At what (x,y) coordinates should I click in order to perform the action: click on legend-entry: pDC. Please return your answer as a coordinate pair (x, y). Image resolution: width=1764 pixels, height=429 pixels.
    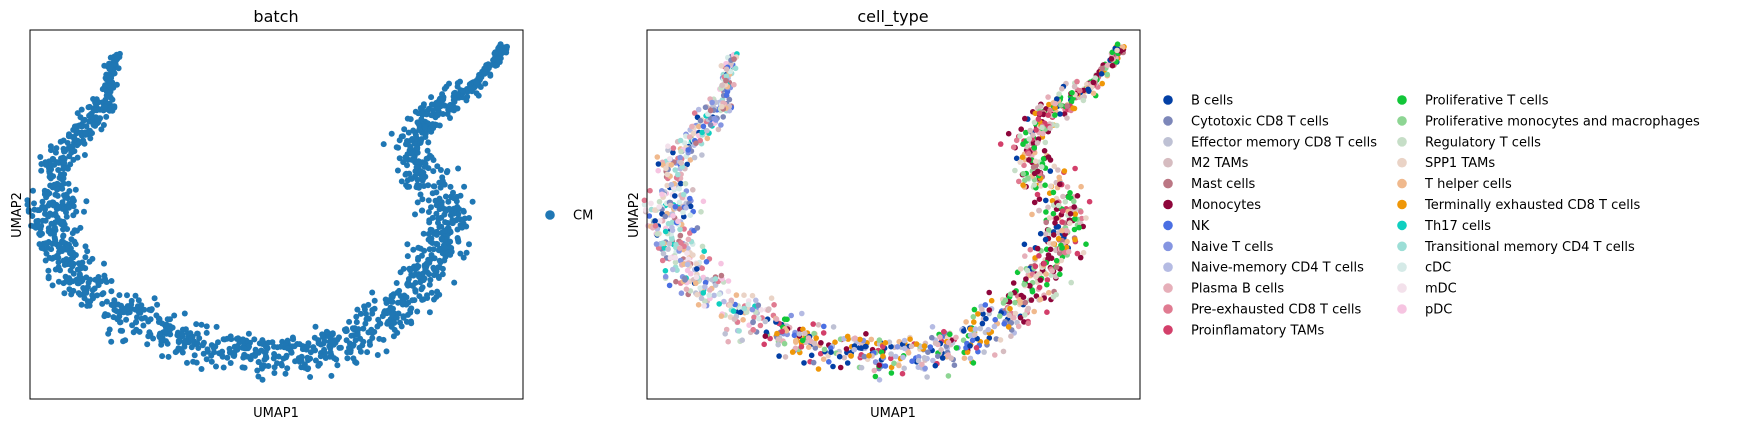
    Looking at the image, I should click on (1424, 310).